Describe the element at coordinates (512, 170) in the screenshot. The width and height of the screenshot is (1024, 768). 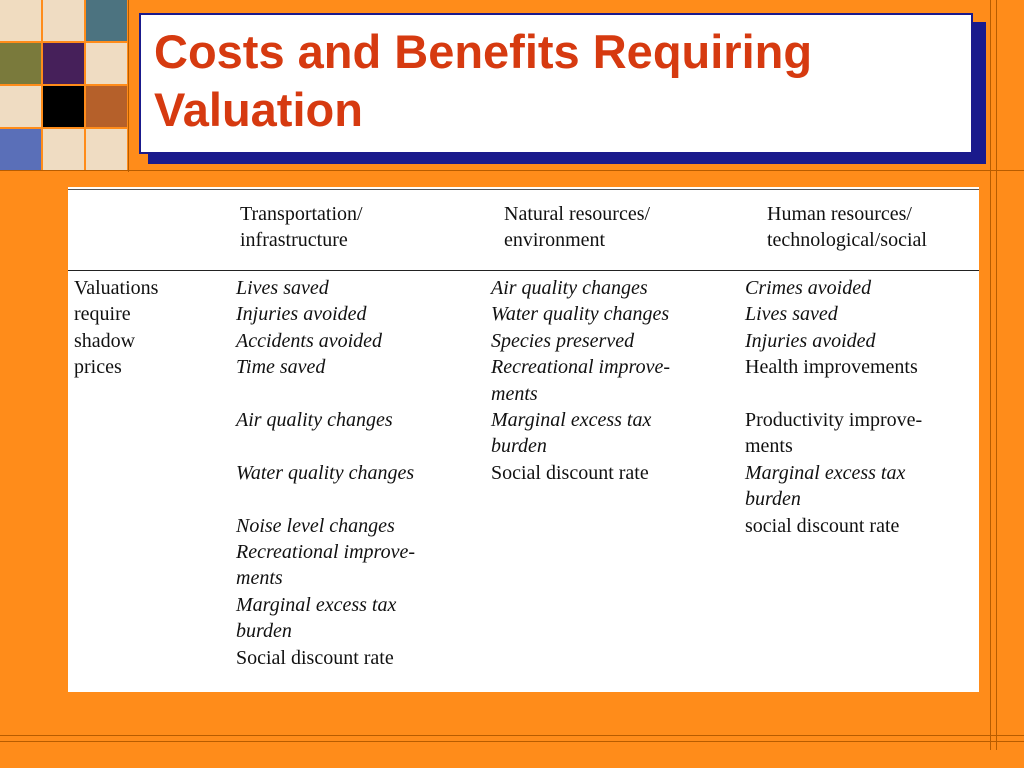
I see `frame-line-top` at that location.